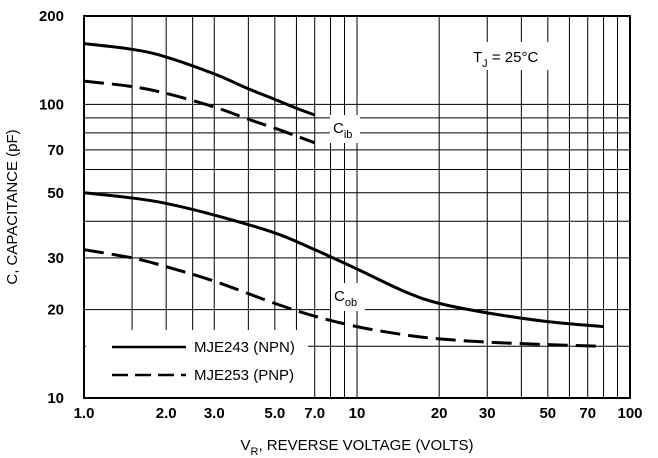  Describe the element at coordinates (629, 413) in the screenshot. I see `x-tick-label: 100` at that location.